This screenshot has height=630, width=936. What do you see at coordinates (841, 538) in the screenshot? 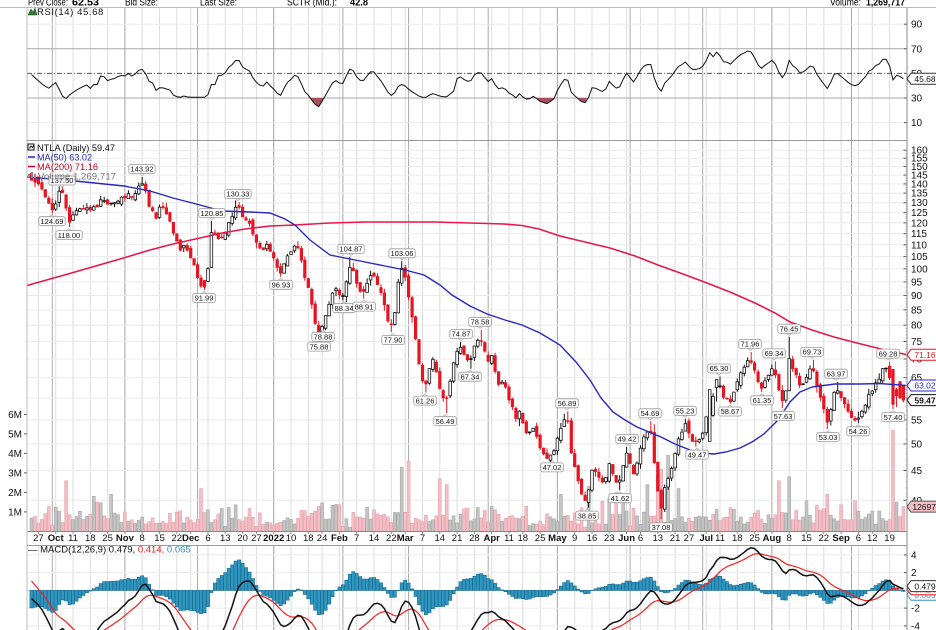
I see `svg-text: Sep` at bounding box center [841, 538].